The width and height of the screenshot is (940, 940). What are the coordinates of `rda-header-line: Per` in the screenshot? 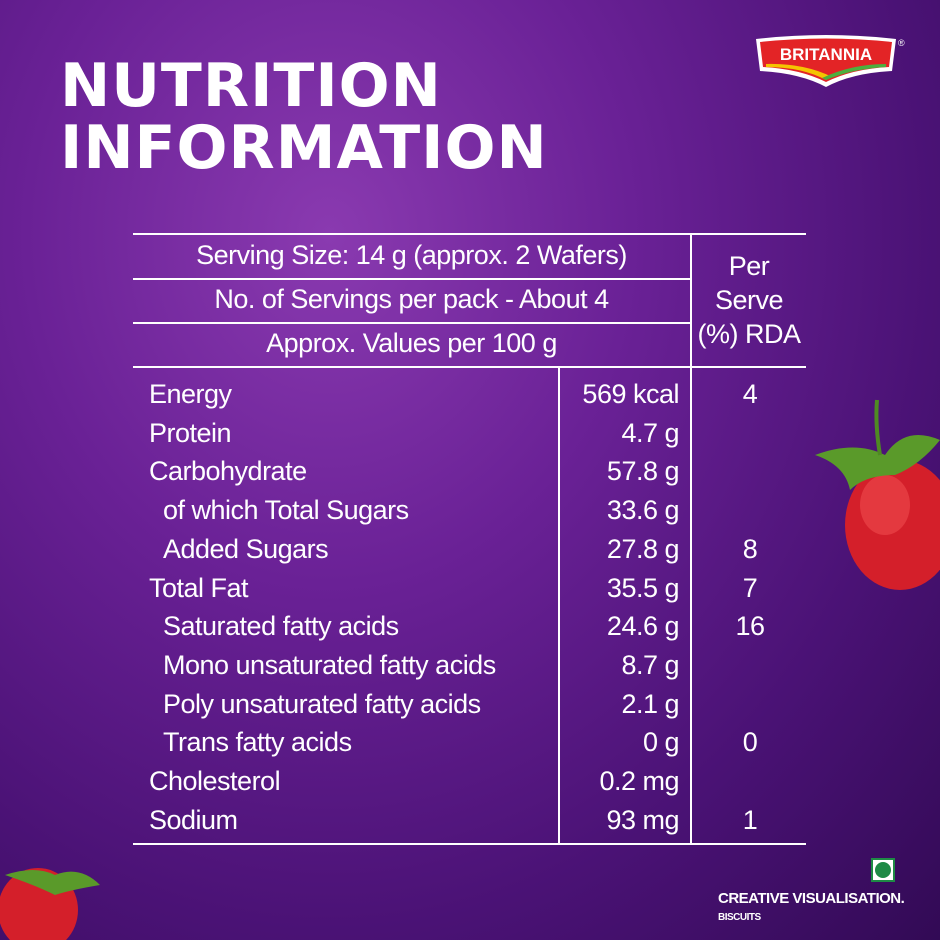 It's located at (749, 266).